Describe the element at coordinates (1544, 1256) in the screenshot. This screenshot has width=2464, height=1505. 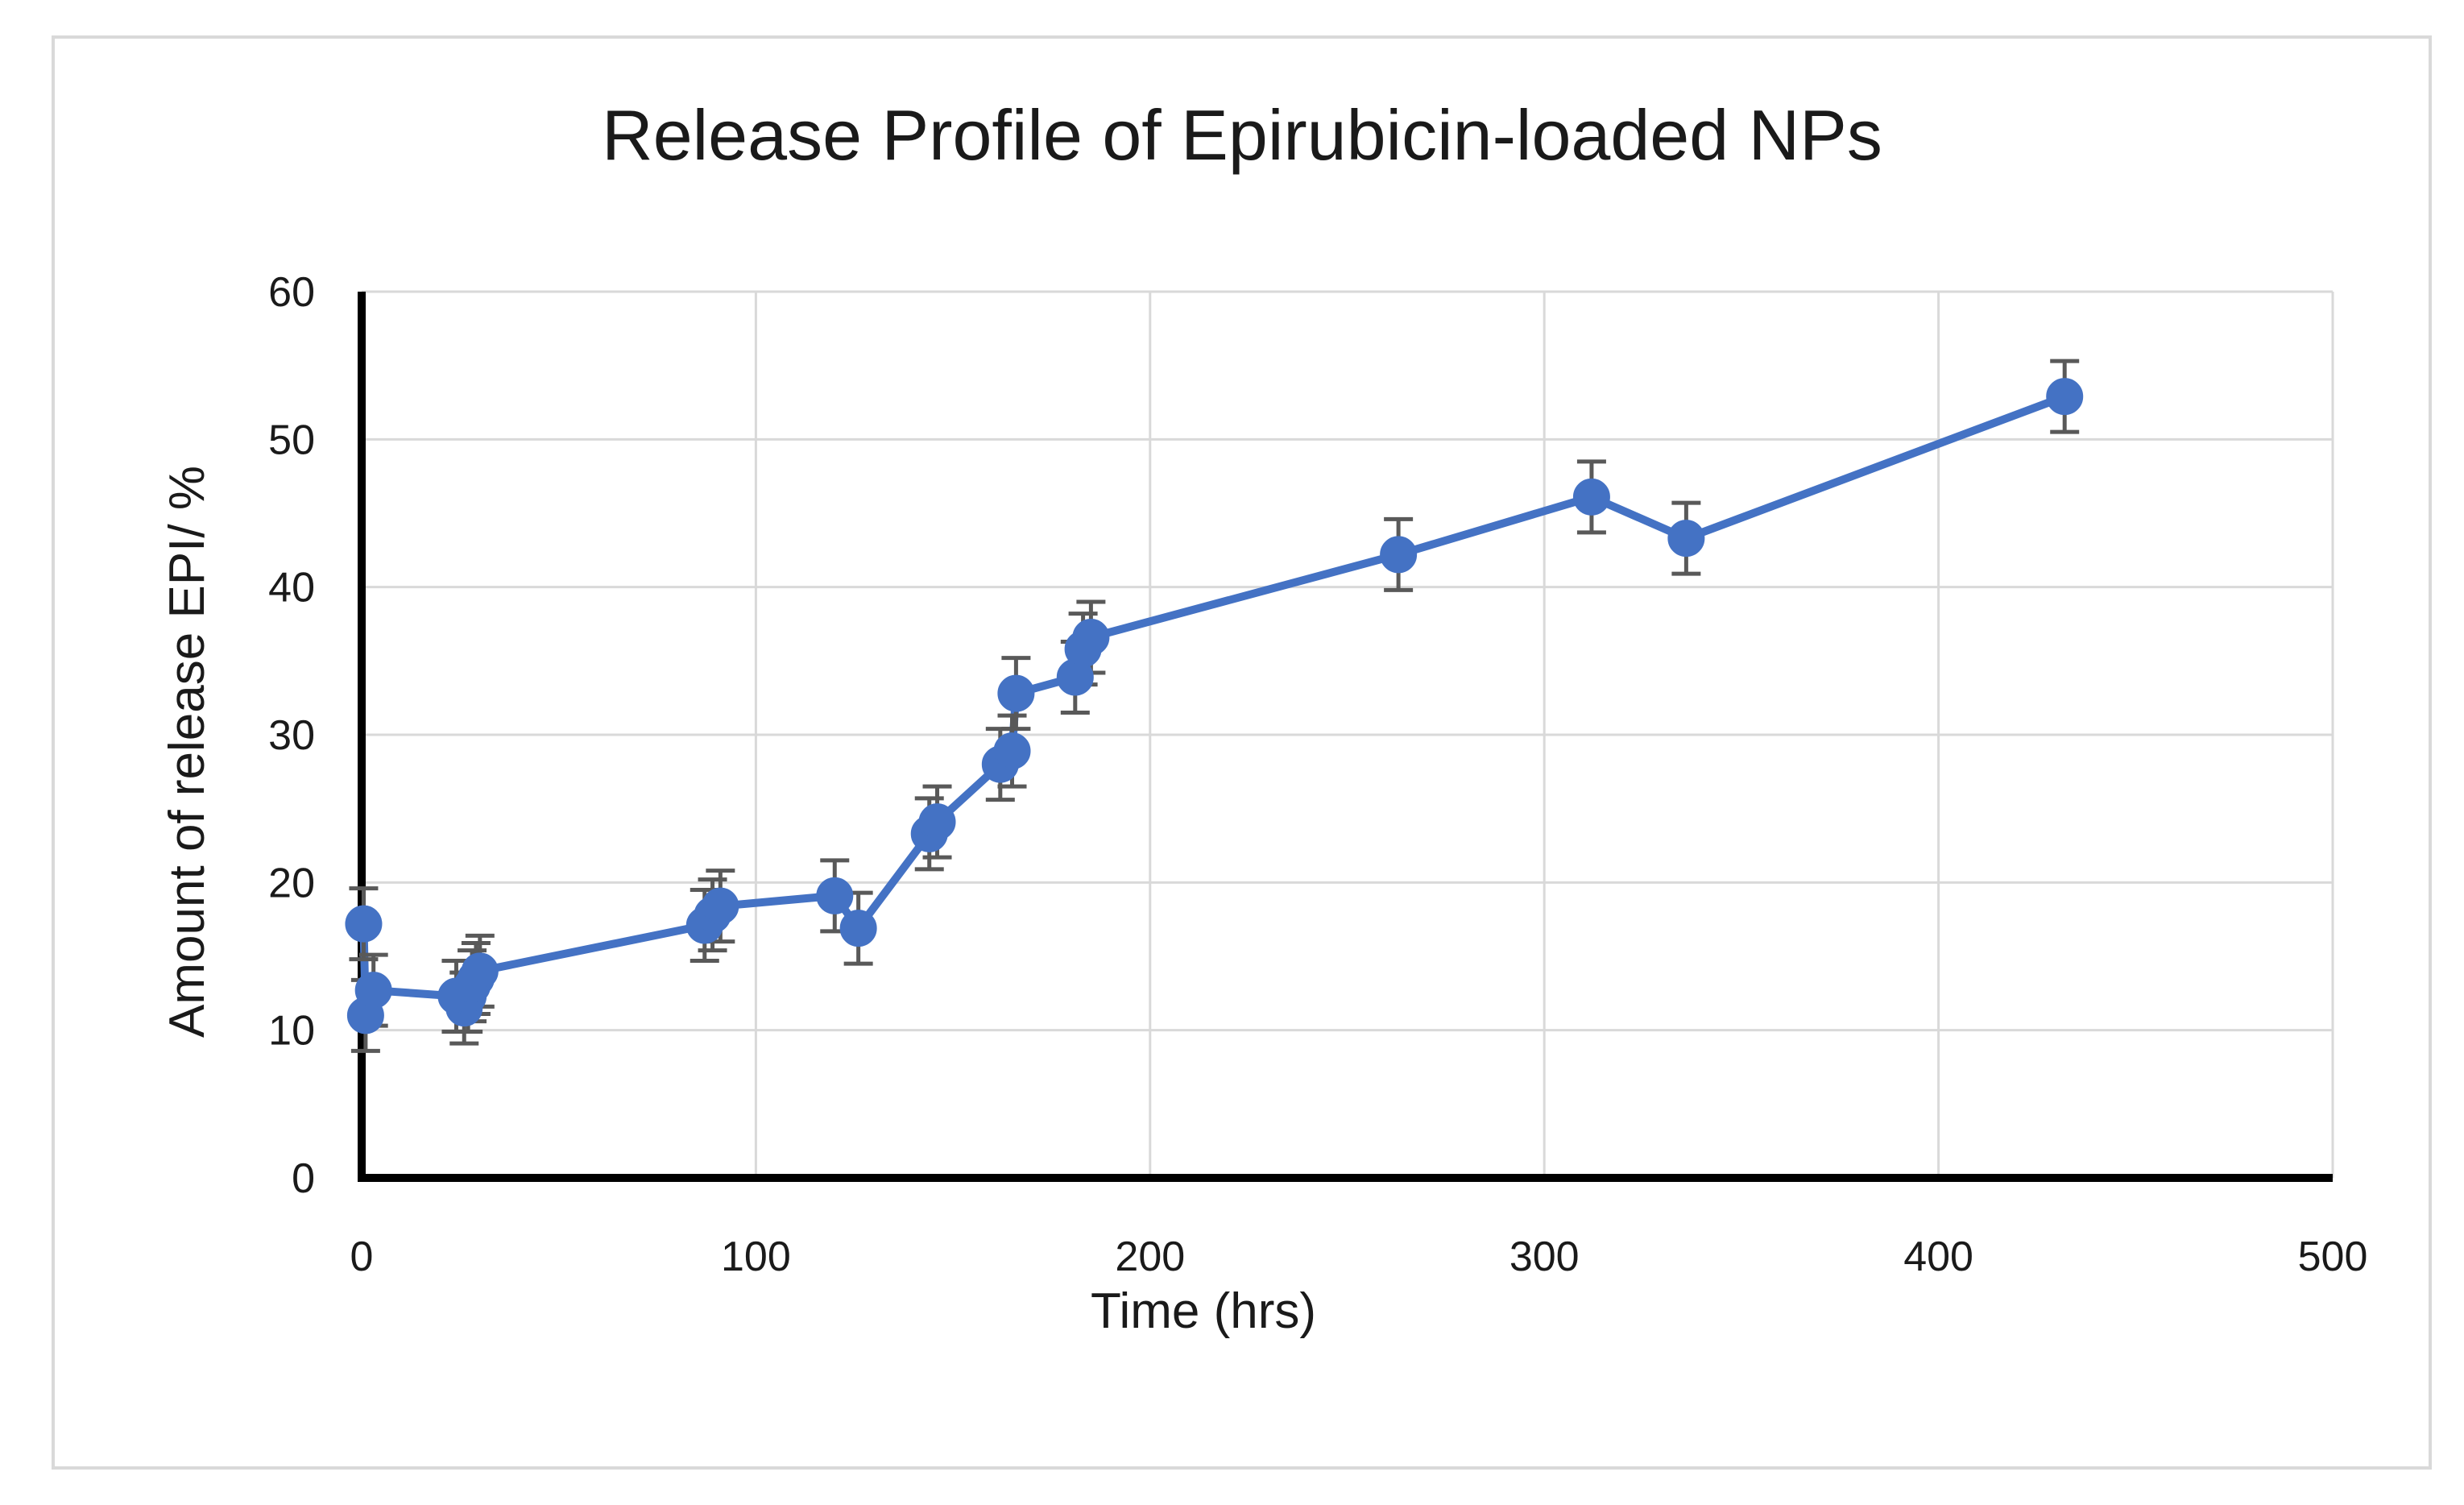
I see `x-tick-label: 300` at that location.